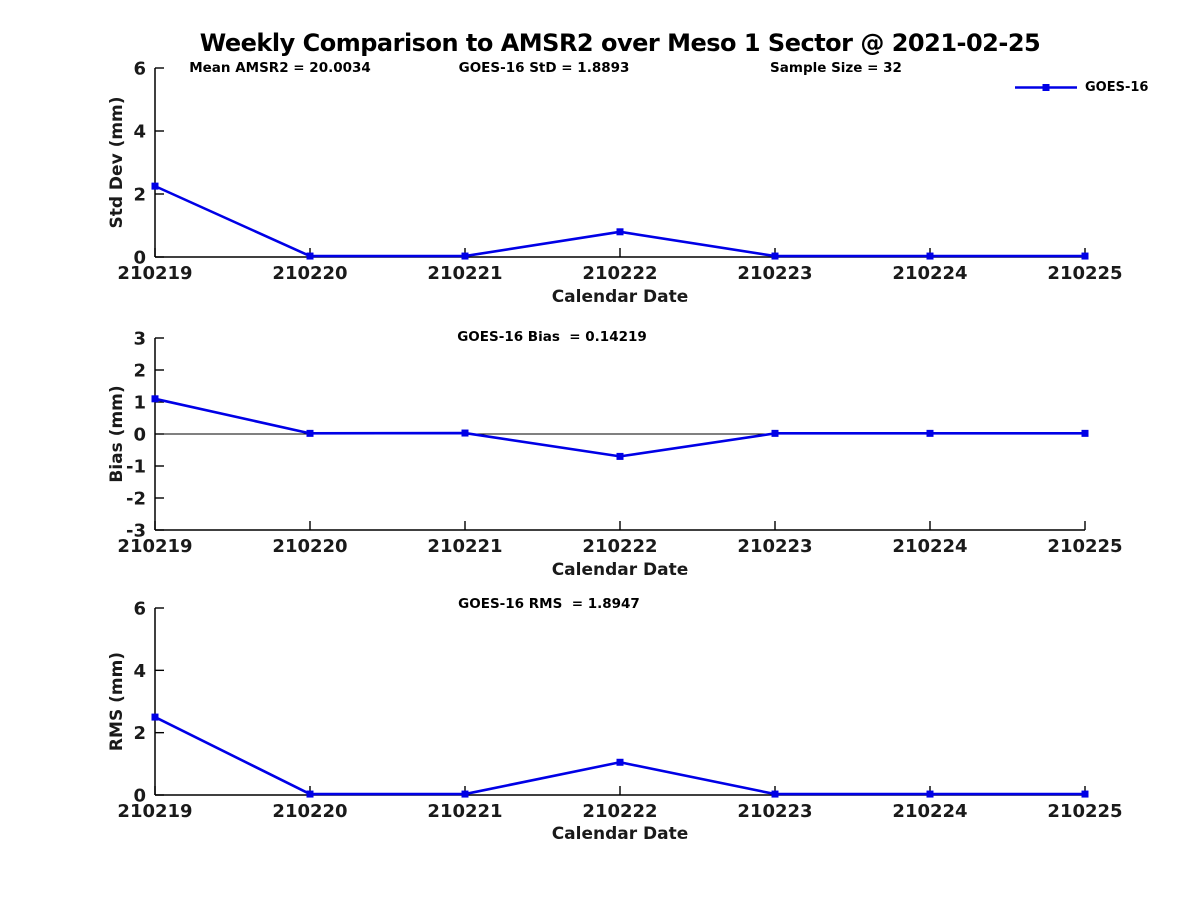  Describe the element at coordinates (136, 499) in the screenshot. I see `y-tick-label: -2` at that location.